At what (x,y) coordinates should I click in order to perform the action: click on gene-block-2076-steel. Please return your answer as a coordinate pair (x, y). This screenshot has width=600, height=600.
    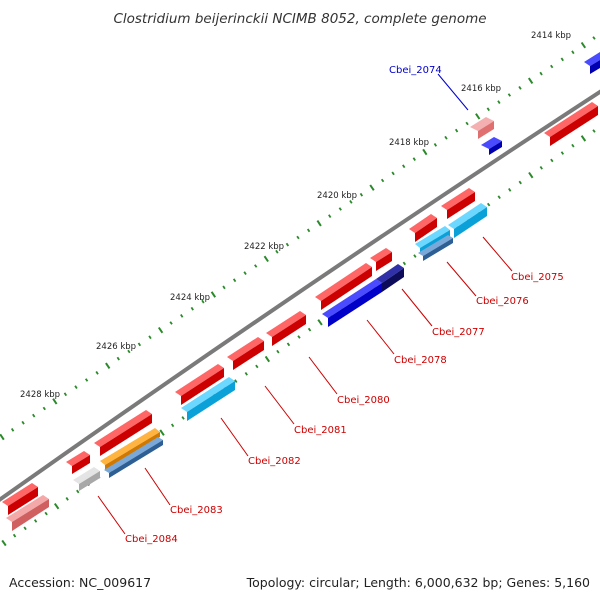
    Looking at the image, I should click on (435, 248).